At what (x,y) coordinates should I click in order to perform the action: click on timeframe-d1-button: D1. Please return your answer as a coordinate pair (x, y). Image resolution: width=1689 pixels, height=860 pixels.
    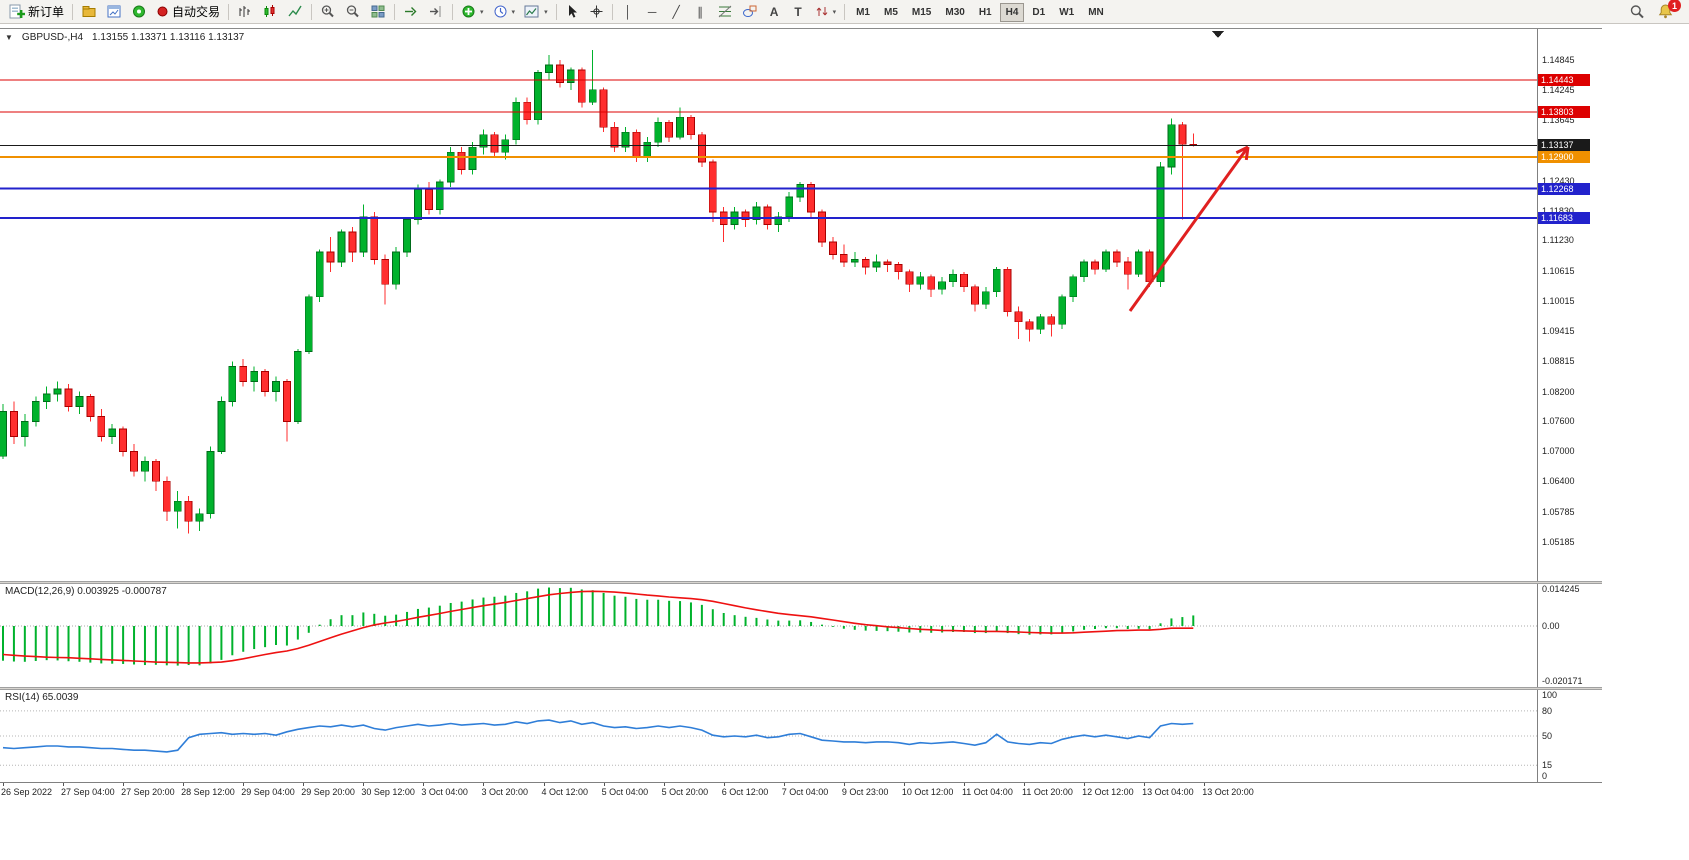
    Looking at the image, I should click on (1038, 12).